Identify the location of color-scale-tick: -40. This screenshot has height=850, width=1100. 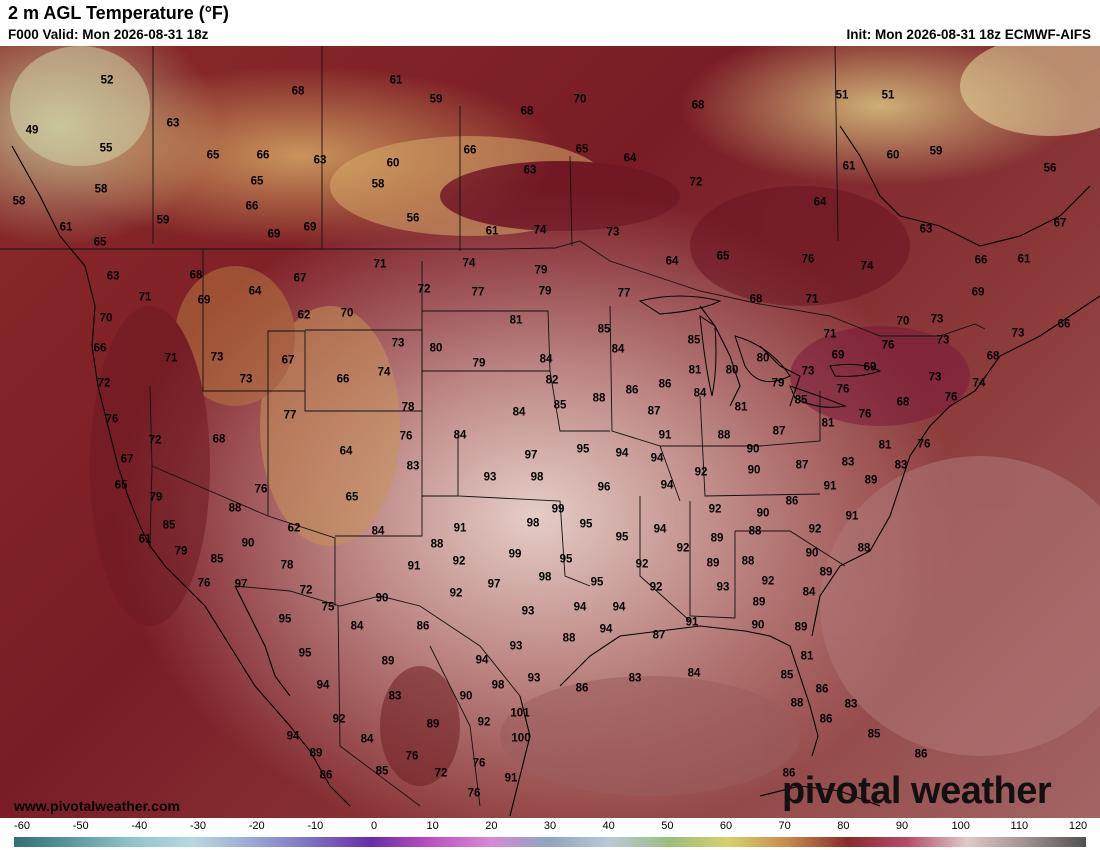
(139, 826).